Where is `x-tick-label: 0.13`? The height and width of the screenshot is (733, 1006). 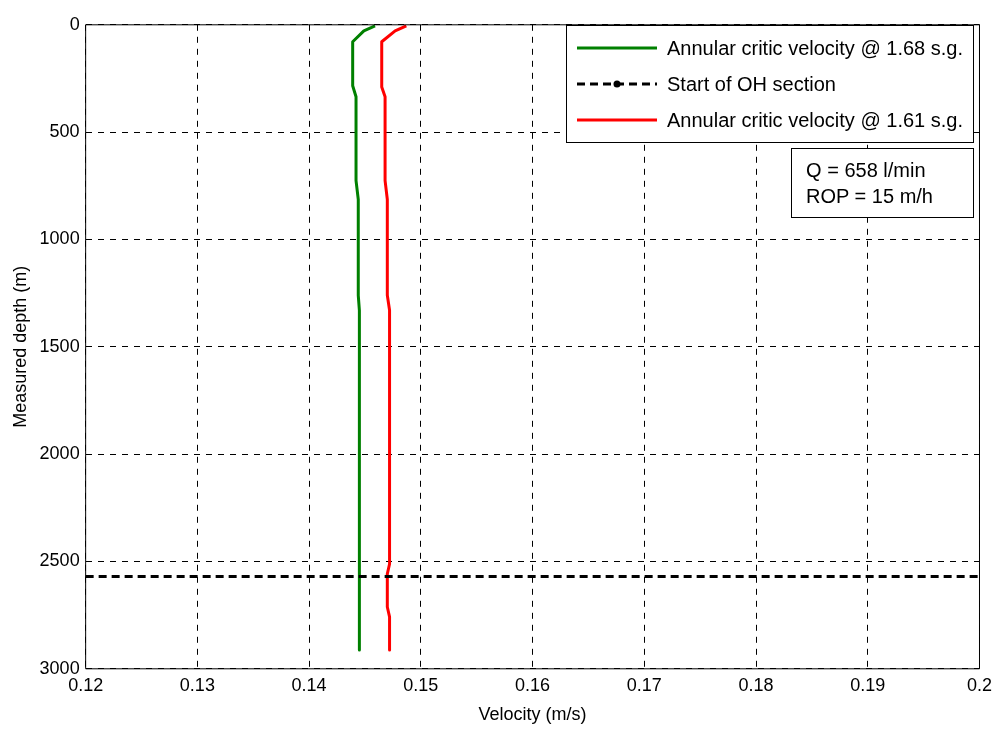 x-tick-label: 0.13 is located at coordinates (197, 684).